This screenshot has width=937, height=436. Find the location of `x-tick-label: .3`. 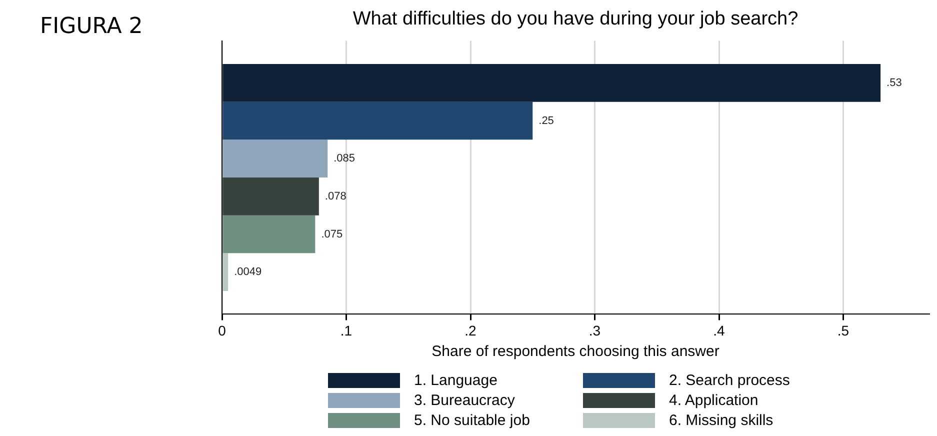

x-tick-label: .3 is located at coordinates (594, 330).